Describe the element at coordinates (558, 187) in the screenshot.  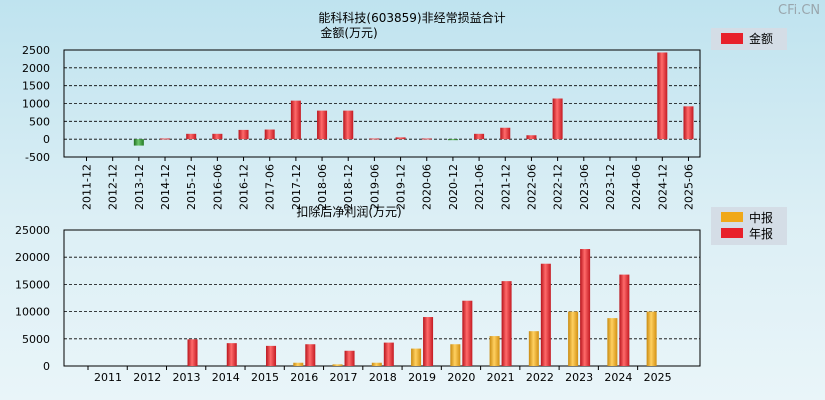
I see `chart1-x-tick-label: 2022-12` at that location.